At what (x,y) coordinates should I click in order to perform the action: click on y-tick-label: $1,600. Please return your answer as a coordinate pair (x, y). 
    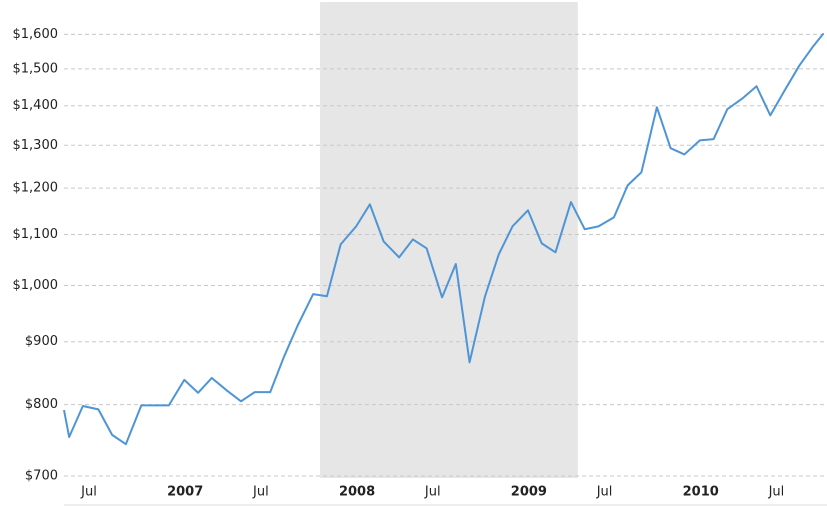
    Looking at the image, I should click on (36, 34).